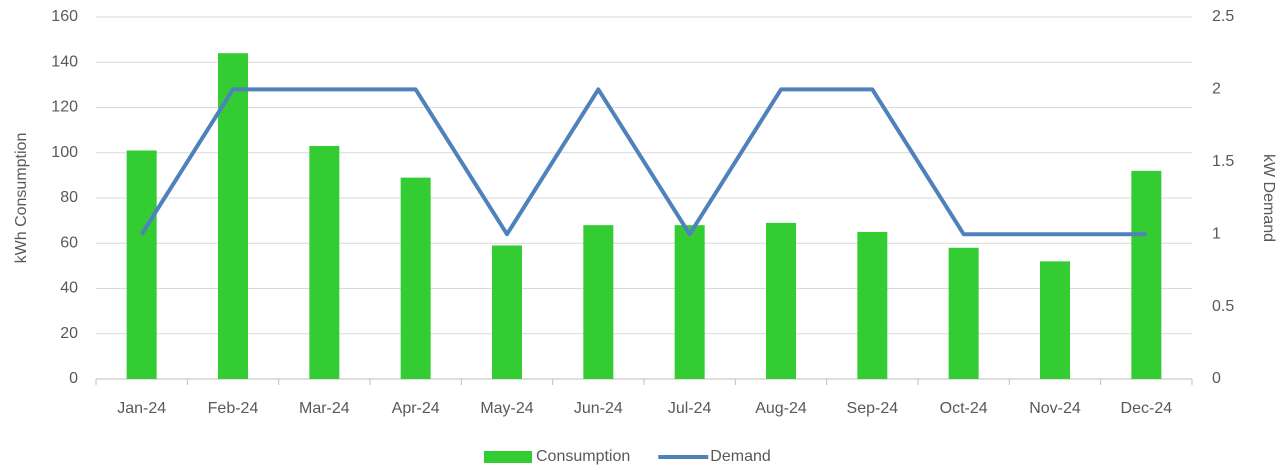 The image size is (1287, 470). Describe the element at coordinates (69, 333) in the screenshot. I see `y-tick-label: 20` at that location.